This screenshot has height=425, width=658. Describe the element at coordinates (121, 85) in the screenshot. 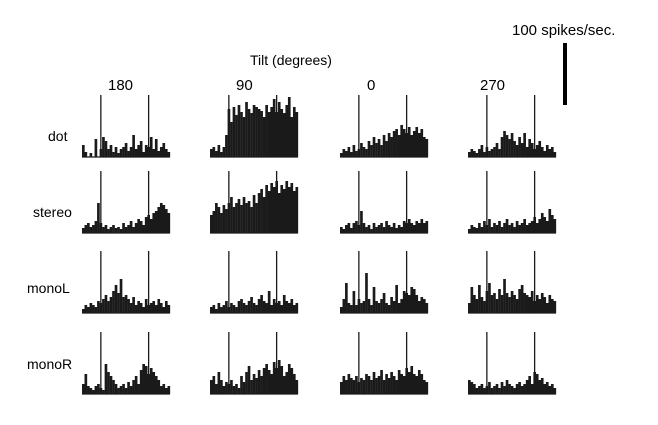

I see `column-label-180: 180` at that location.